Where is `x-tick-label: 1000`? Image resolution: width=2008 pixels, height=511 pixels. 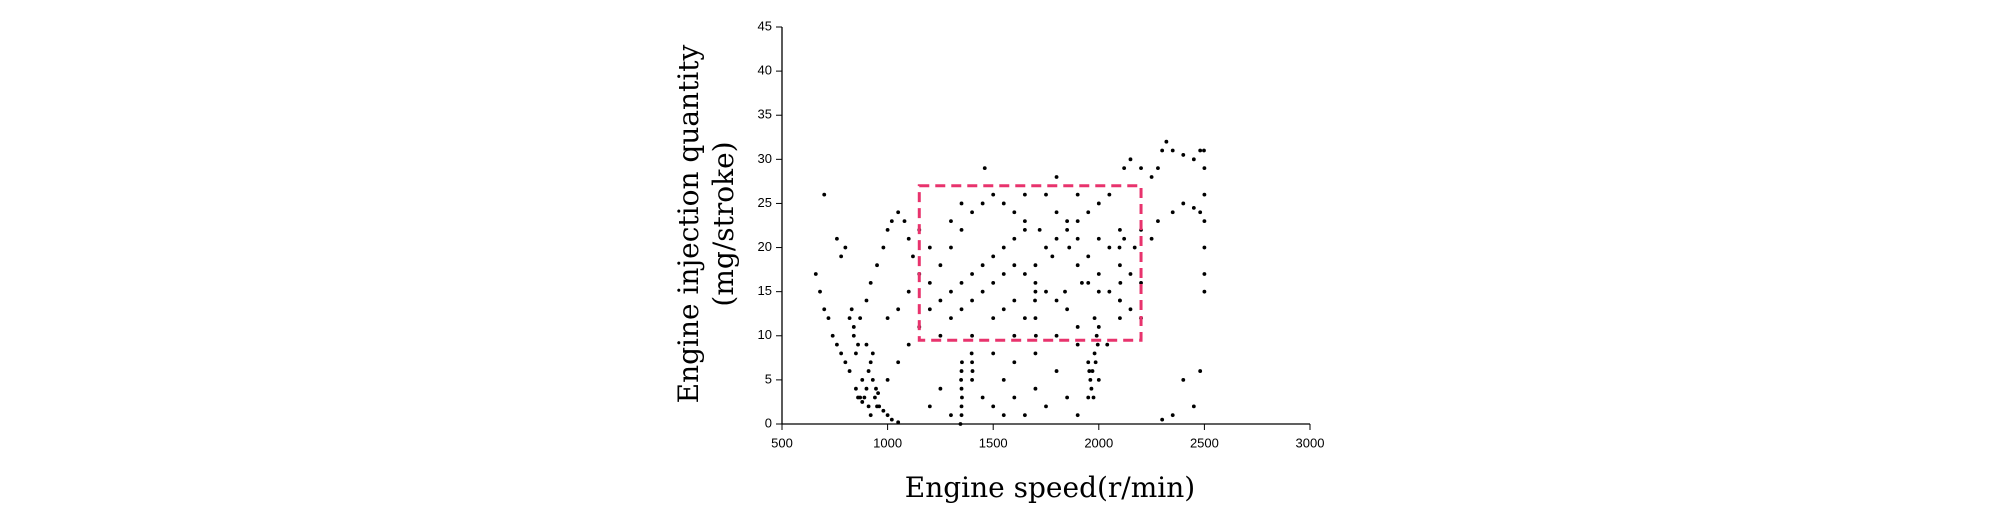 x-tick-label: 1000 is located at coordinates (887, 442).